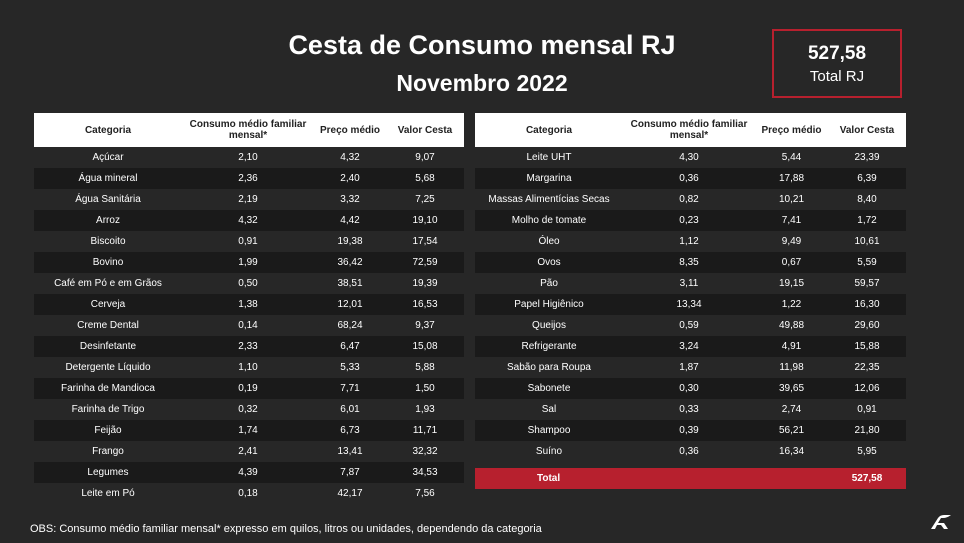  Describe the element at coordinates (425, 430) in the screenshot. I see `cell-valor: 11,71` at that location.